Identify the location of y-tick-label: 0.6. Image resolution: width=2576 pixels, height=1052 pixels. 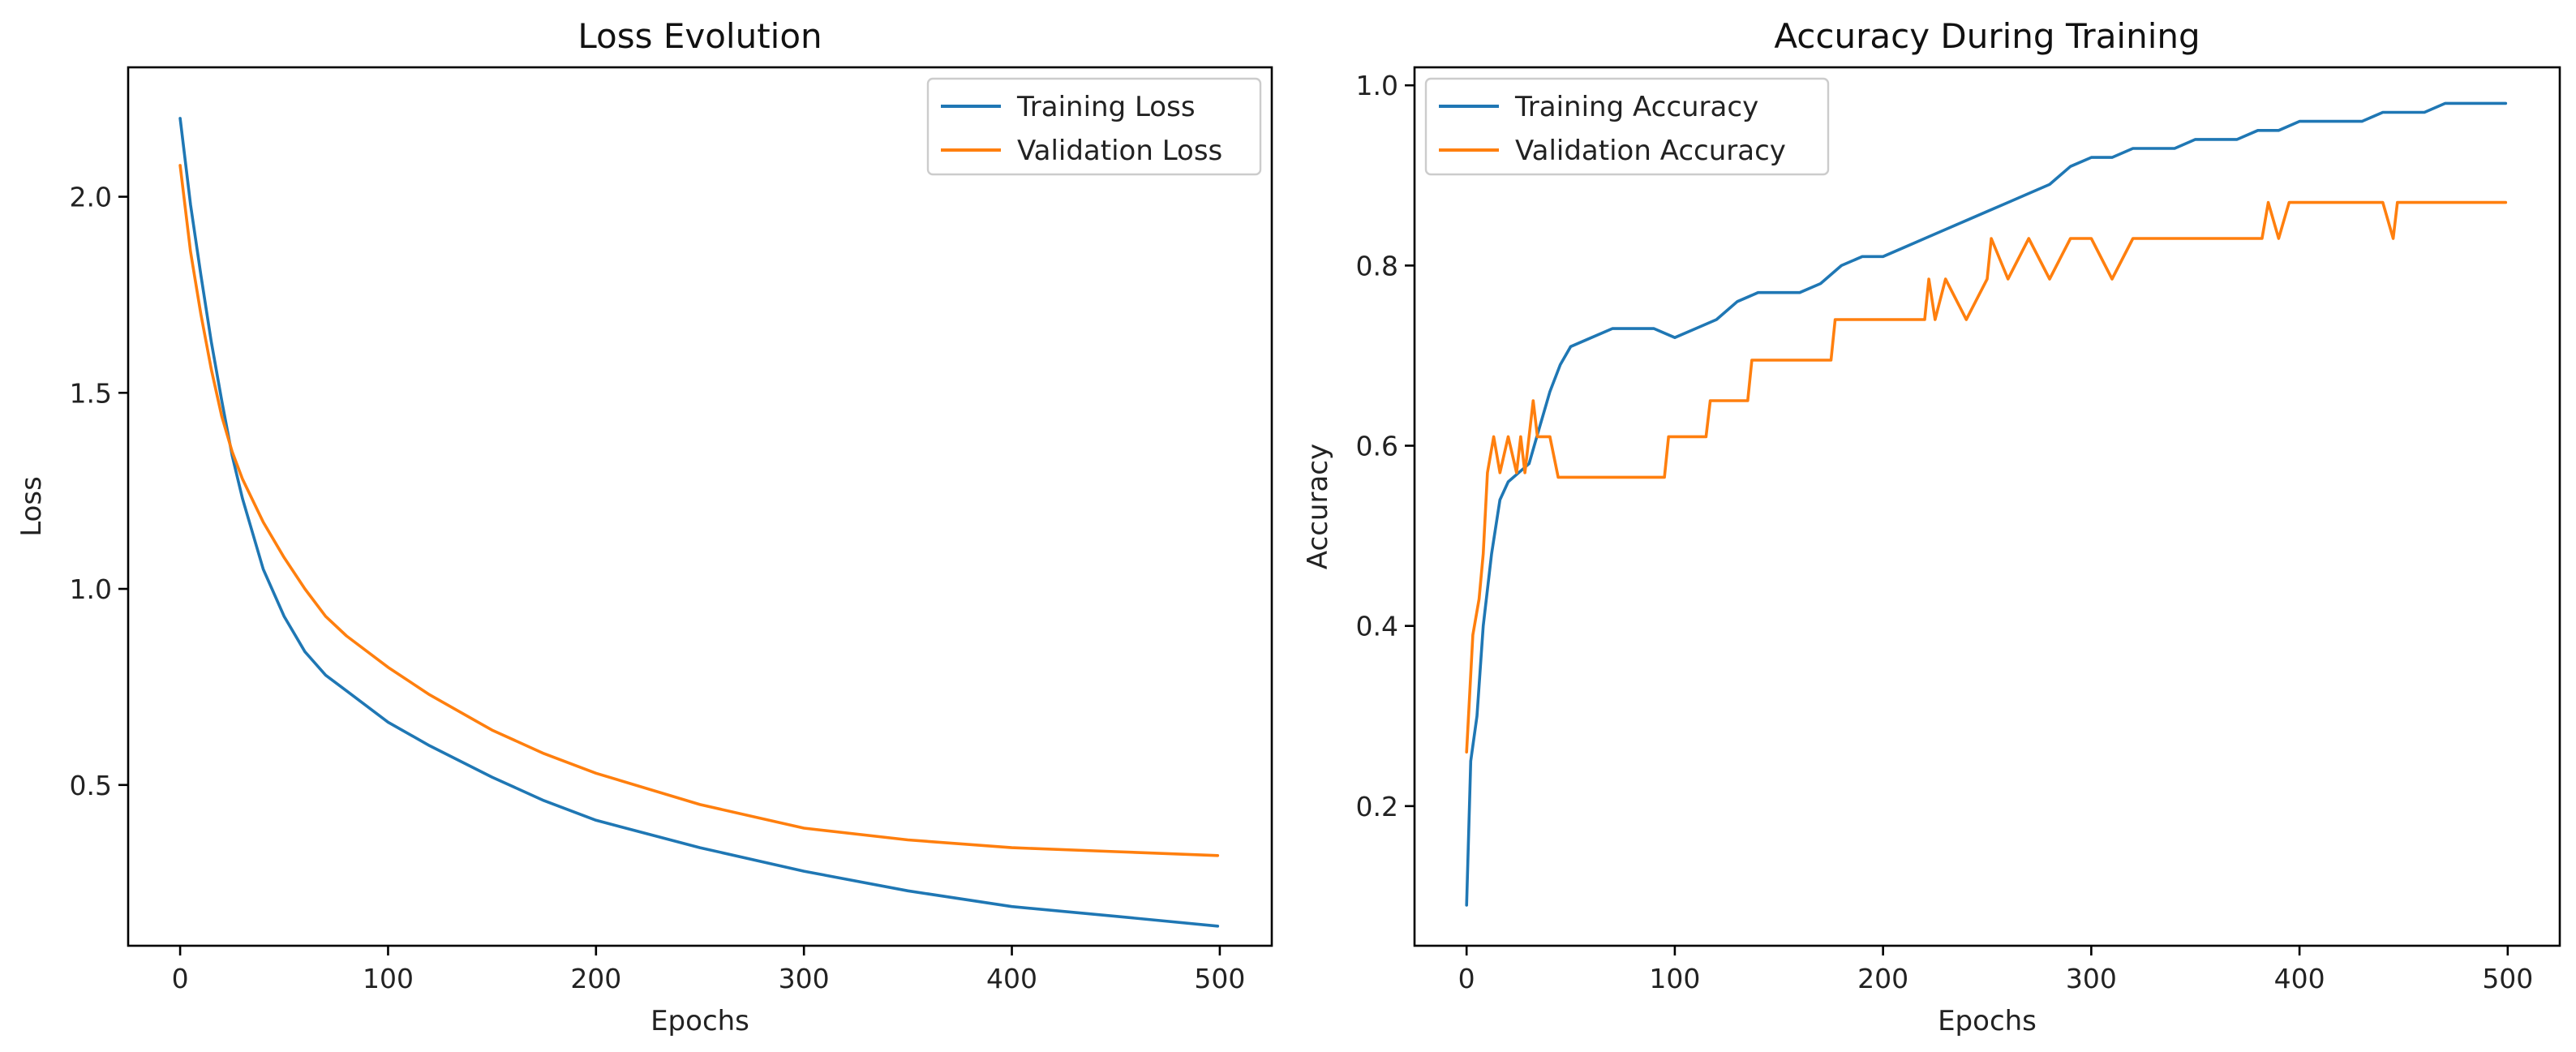
(1377, 446).